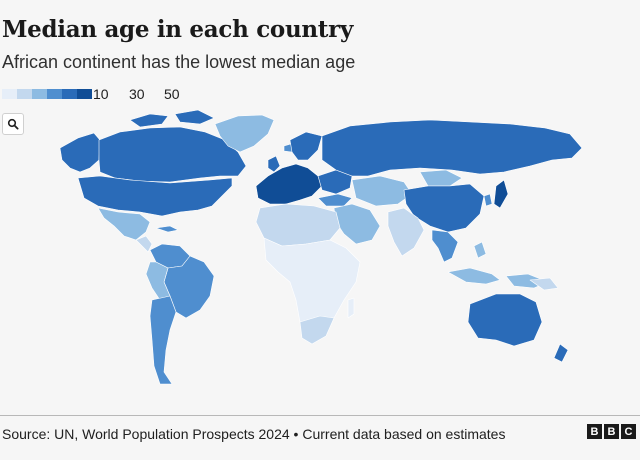 The width and height of the screenshot is (640, 460). Describe the element at coordinates (172, 94) in the screenshot. I see `legend-tick: 50` at that location.